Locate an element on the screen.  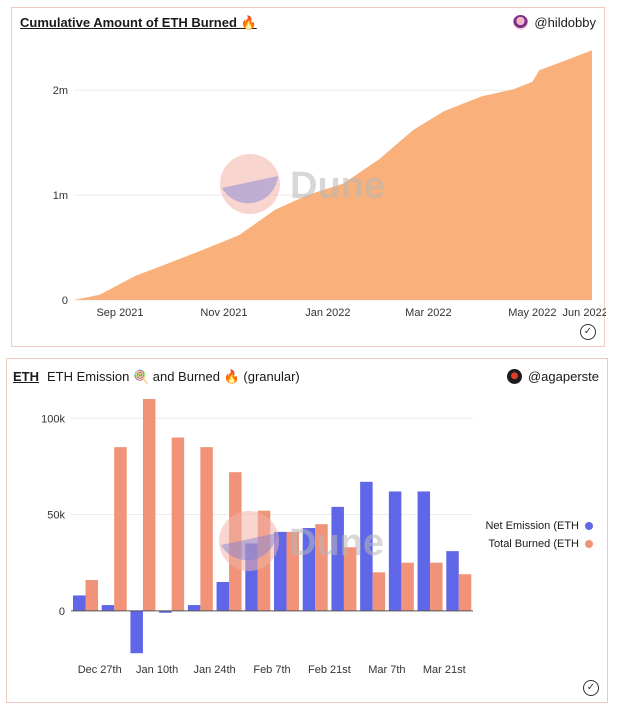
x-tick-label: Mar 2022 is located at coordinates (428, 313).